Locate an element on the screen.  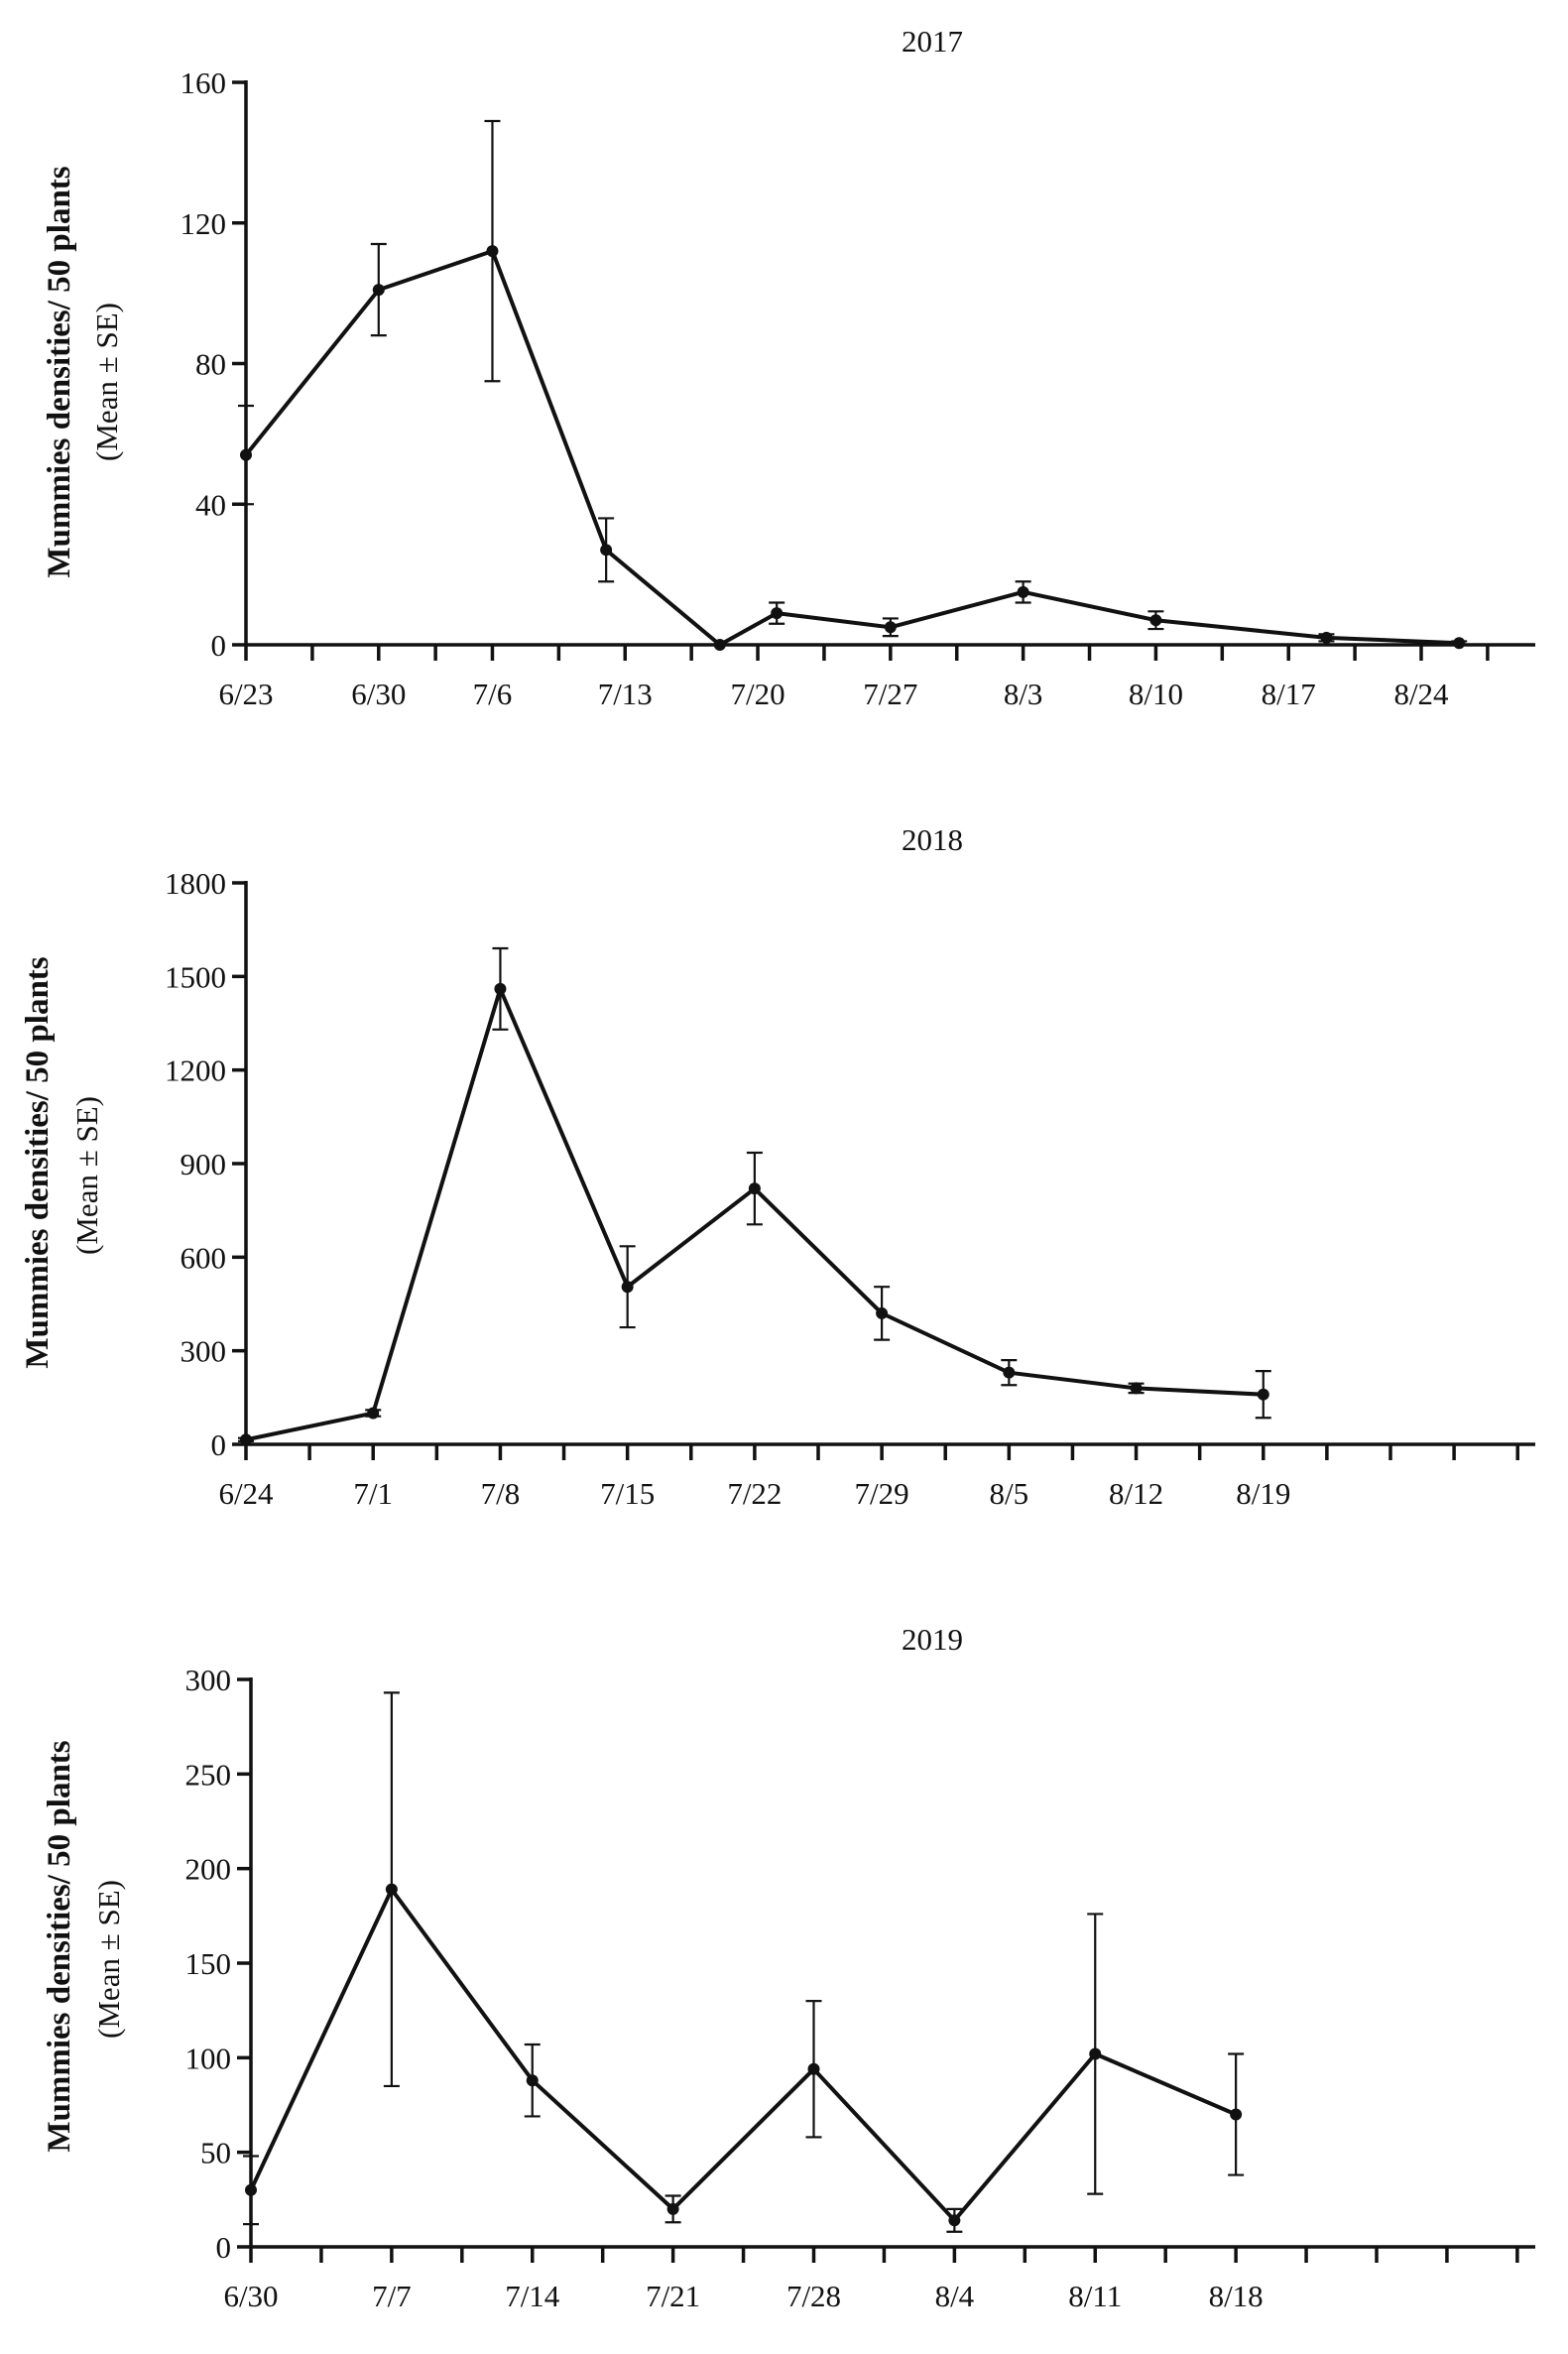
x-tick-label: 7/7 is located at coordinates (392, 2296).